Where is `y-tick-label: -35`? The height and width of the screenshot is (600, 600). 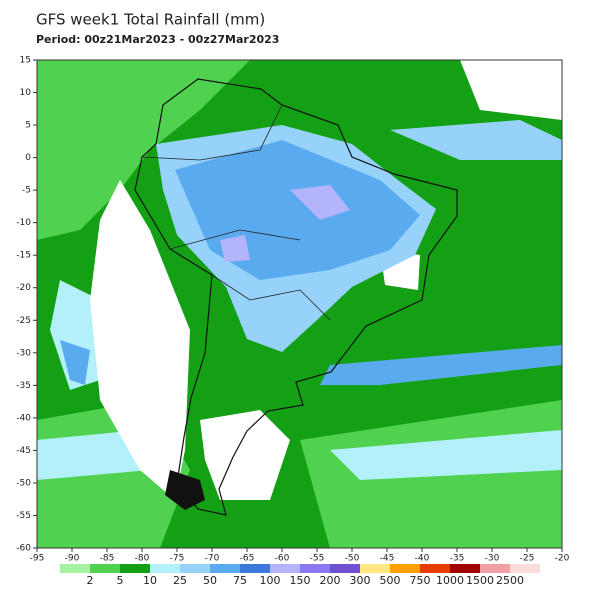
y-tick-label: -35 is located at coordinates (23, 386).